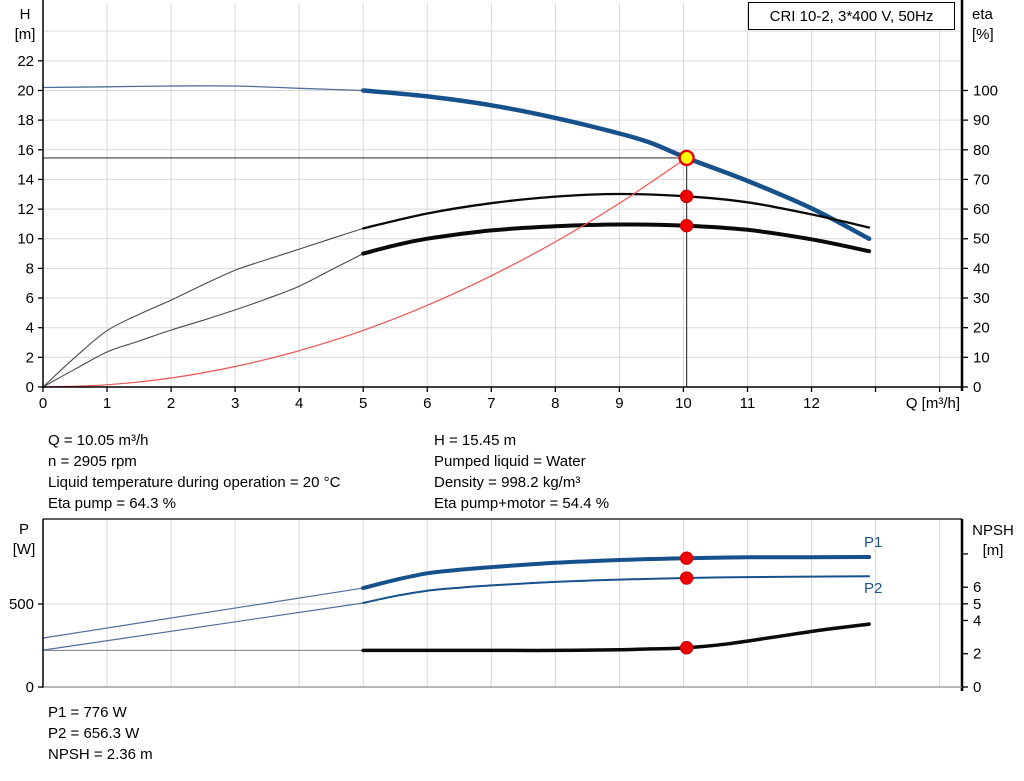 The width and height of the screenshot is (1024, 781). Describe the element at coordinates (299, 403) in the screenshot. I see `x-tick-label: 4` at that location.